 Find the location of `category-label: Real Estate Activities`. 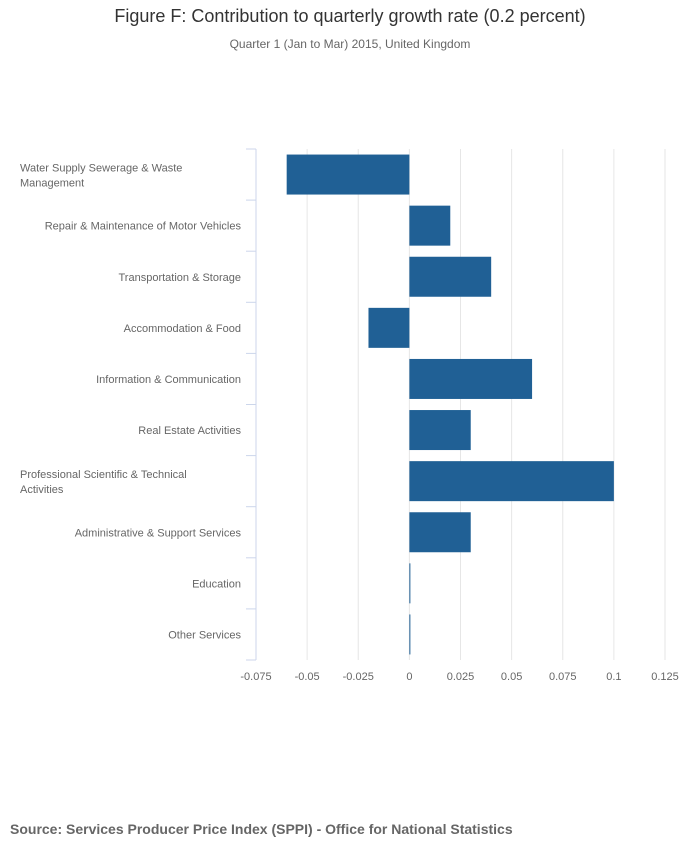

category-label: Real Estate Activities is located at coordinates (189, 431).